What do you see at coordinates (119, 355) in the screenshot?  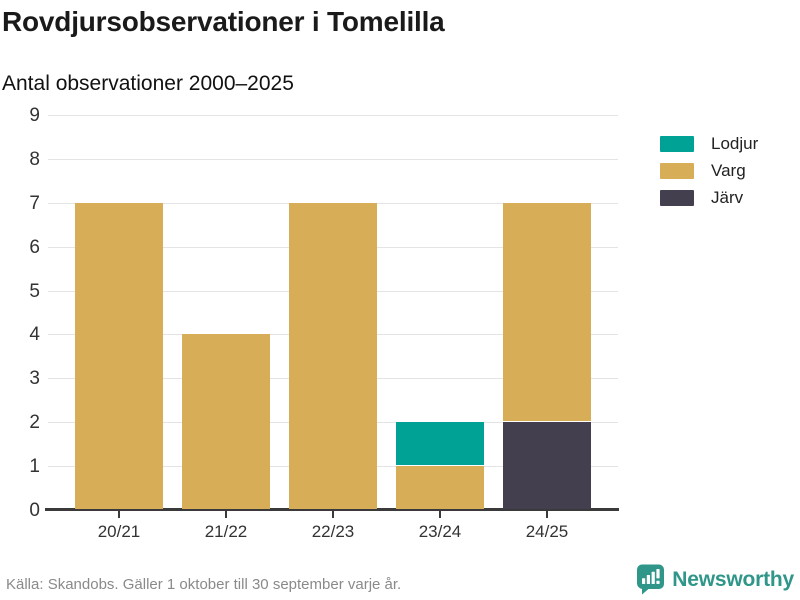 I see `bar-segment-varg-2021` at bounding box center [119, 355].